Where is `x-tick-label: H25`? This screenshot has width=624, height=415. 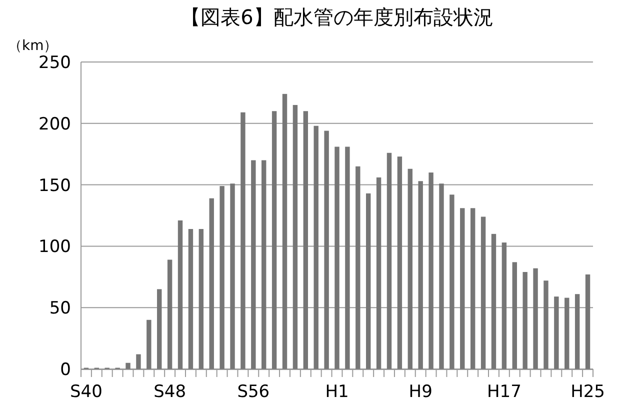 x-tick-label: H25 is located at coordinates (587, 392).